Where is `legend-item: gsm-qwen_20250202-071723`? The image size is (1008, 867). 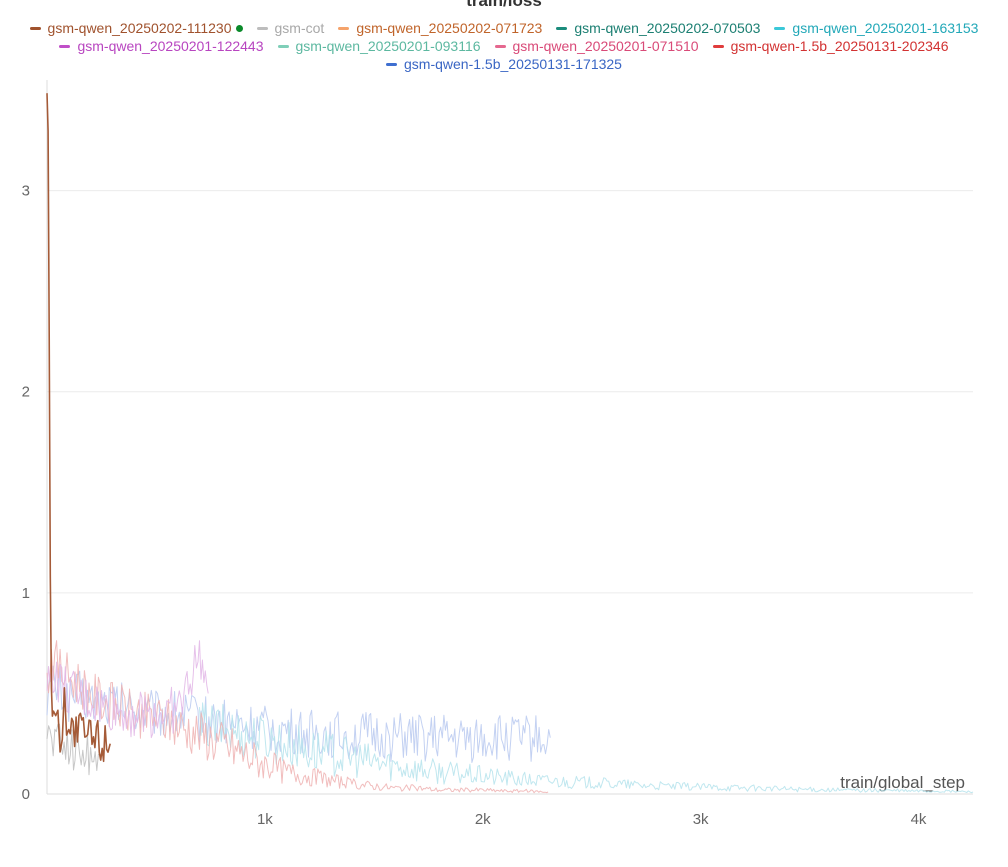 legend-item: gsm-qwen_20250202-071723 is located at coordinates (440, 28).